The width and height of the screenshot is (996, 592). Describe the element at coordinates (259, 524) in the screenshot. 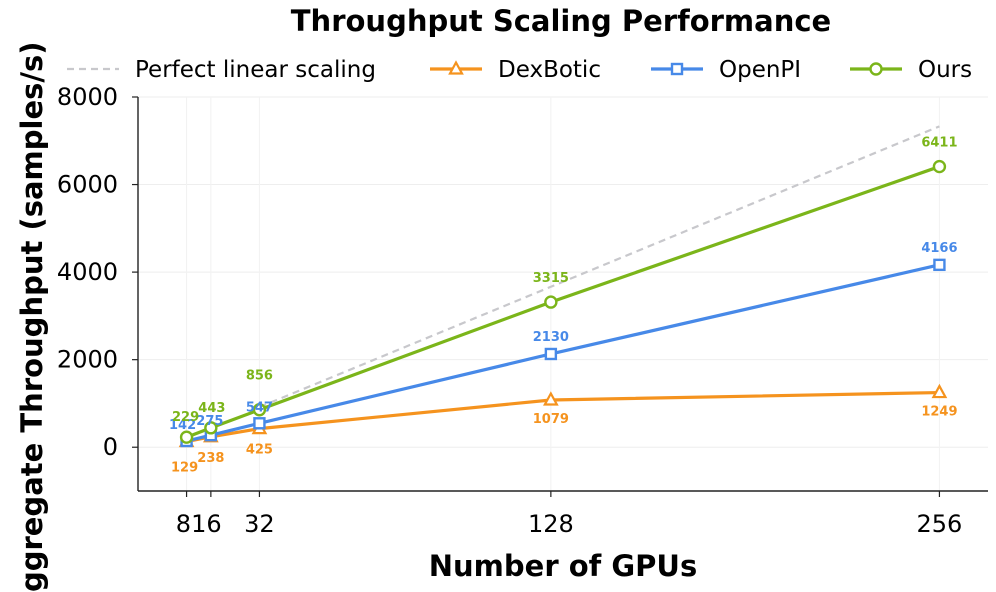

I see `x-tick-label: 32` at that location.